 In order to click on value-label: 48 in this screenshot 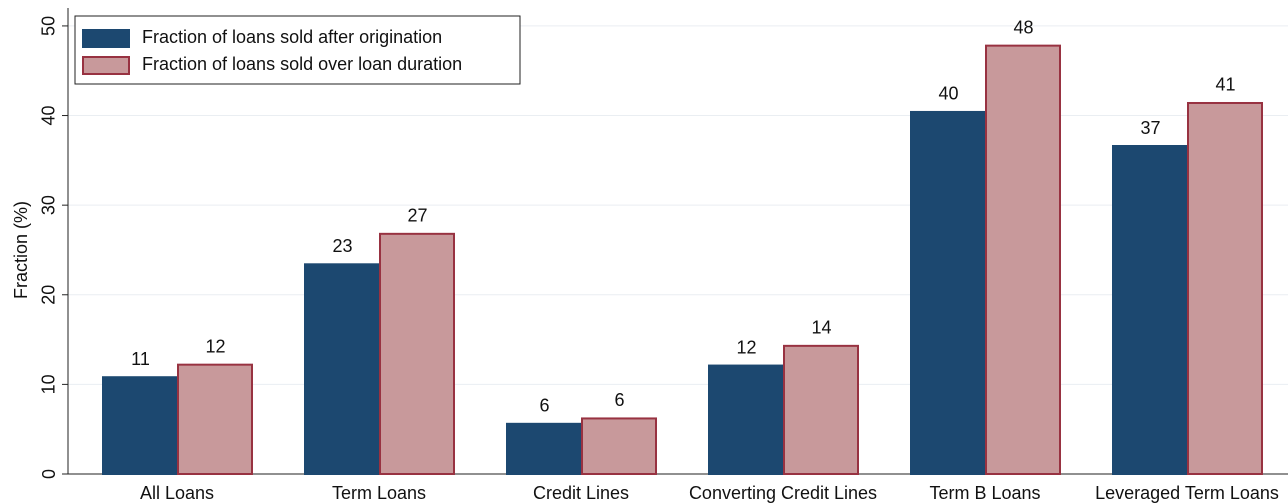, I will do `click(1023, 27)`.